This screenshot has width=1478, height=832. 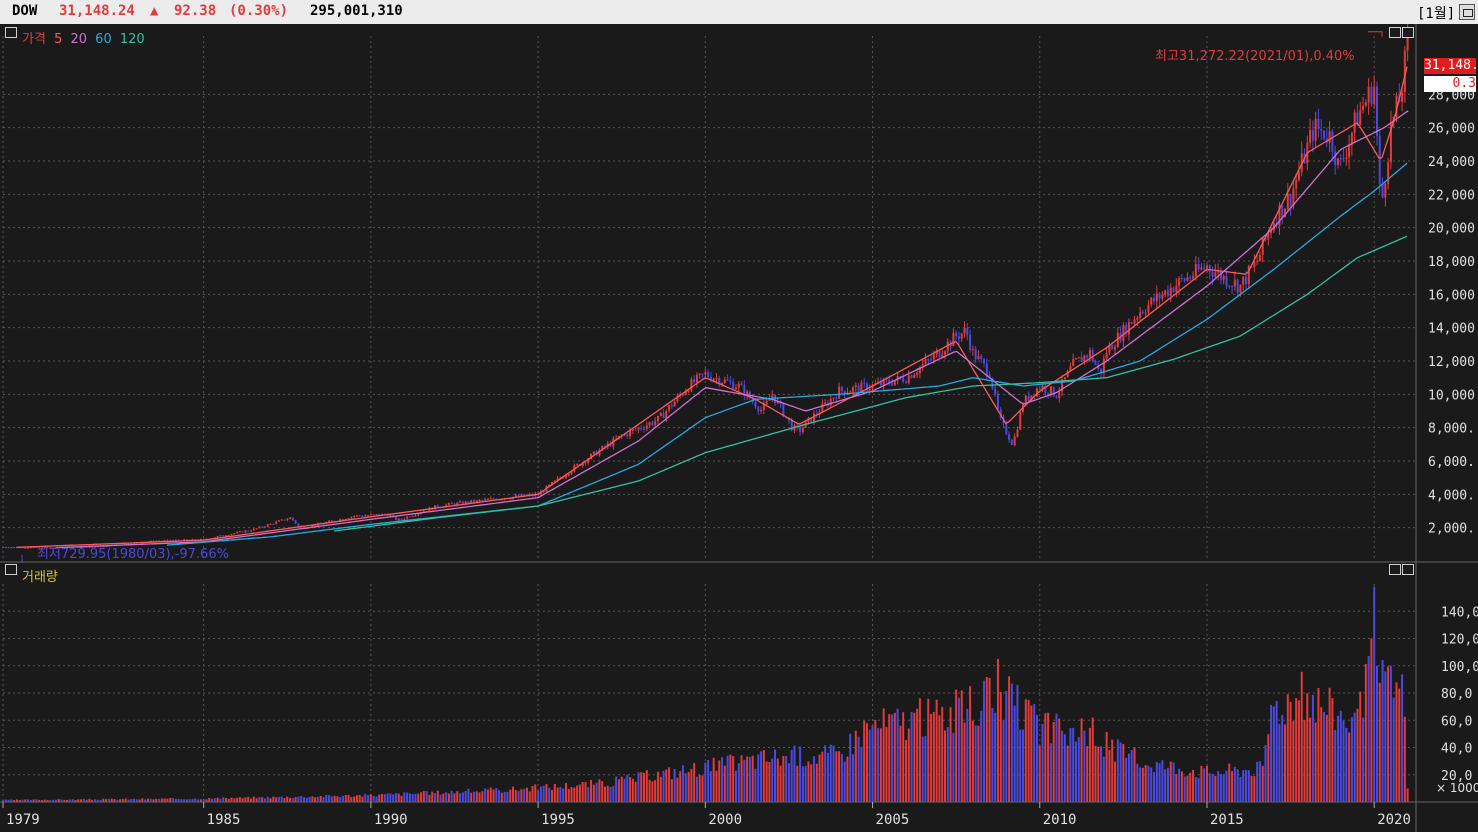 What do you see at coordinates (40, 577) in the screenshot?
I see `volume-legend: 거래량` at bounding box center [40, 577].